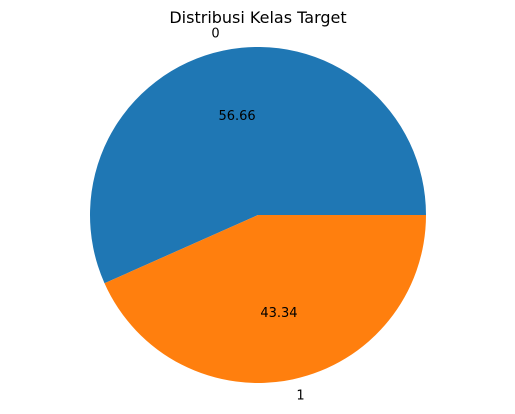 This screenshot has width=515, height=414. I want to click on slice-category-label-0: 0, so click(215, 34).